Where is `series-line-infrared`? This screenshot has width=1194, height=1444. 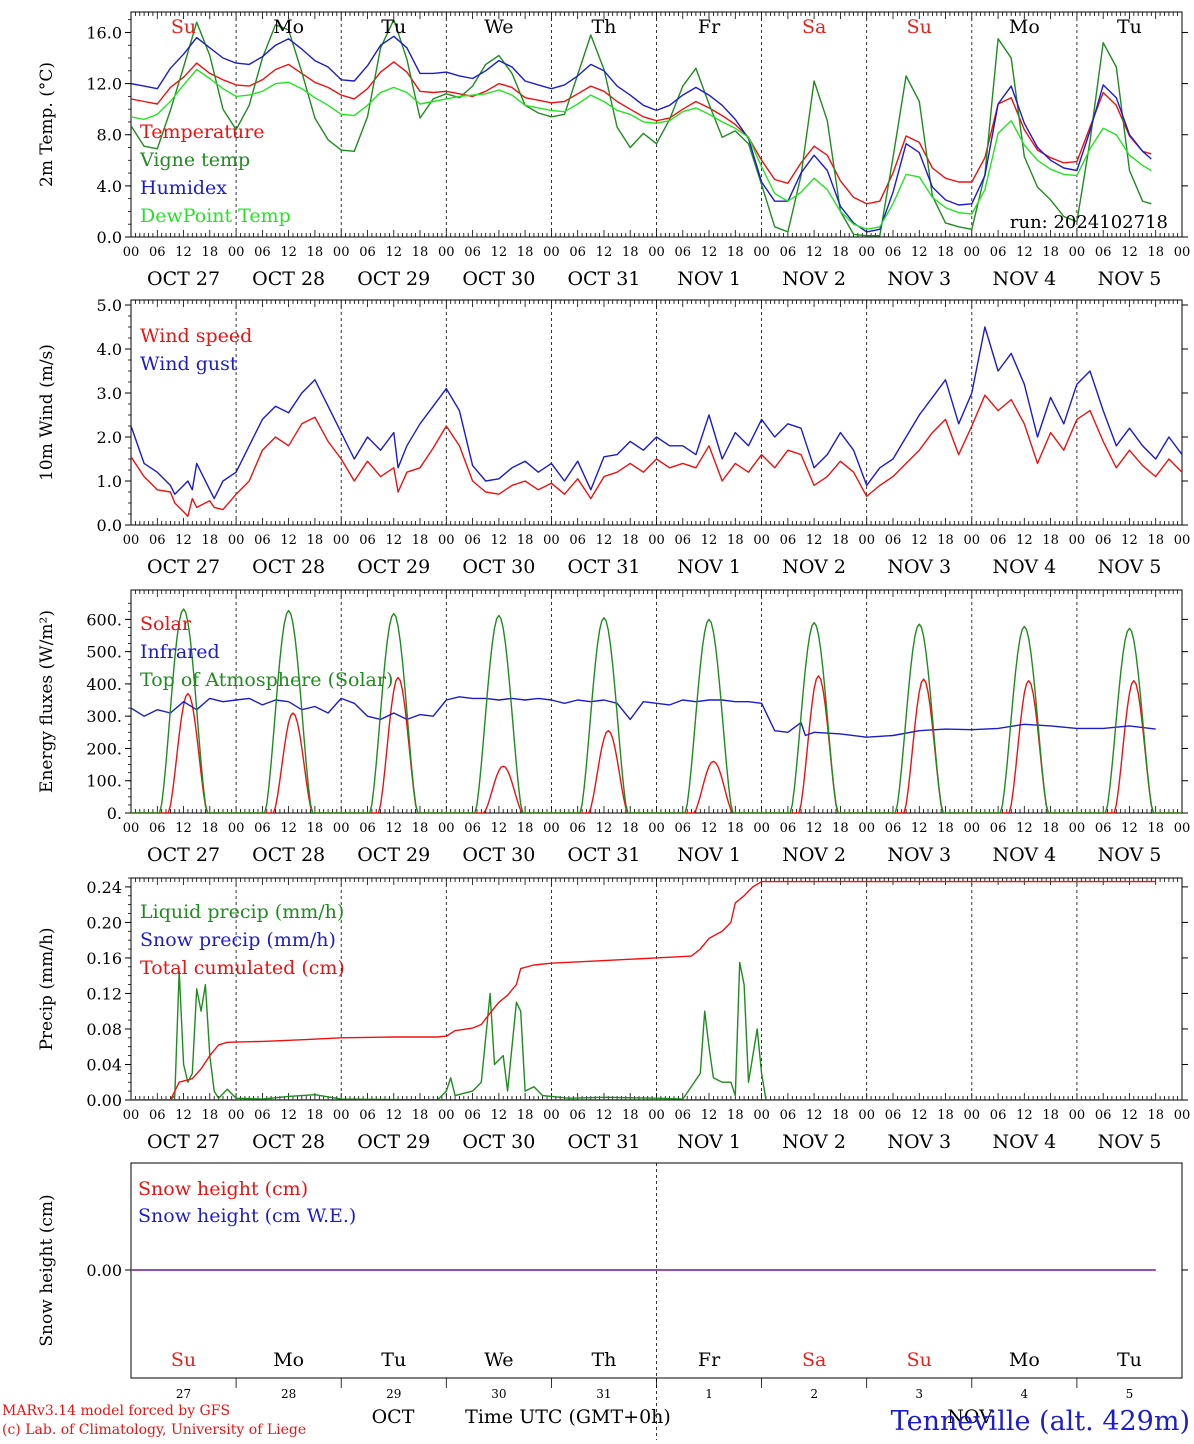
series-line-infrared is located at coordinates (643, 717).